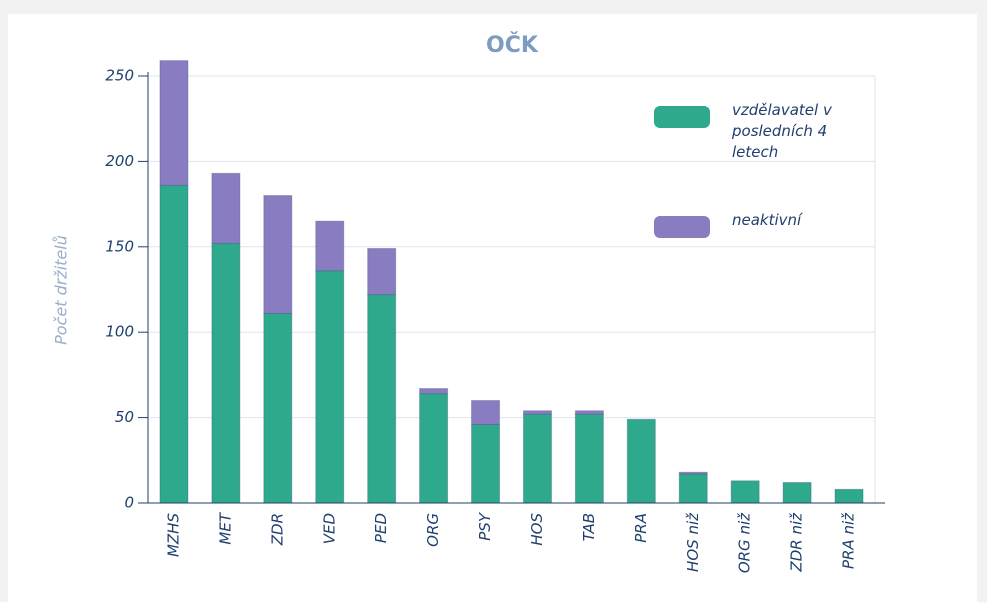  What do you see at coordinates (797, 542) in the screenshot?
I see `x-tick-label: ZDR niž` at bounding box center [797, 542].